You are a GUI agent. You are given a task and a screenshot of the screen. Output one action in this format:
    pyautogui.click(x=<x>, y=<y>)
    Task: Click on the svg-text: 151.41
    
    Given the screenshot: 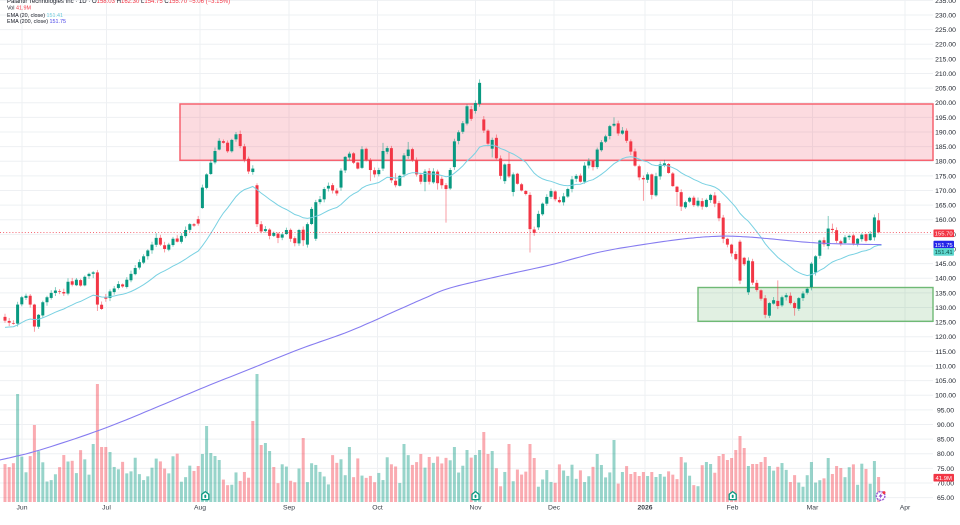 What is the action you would take?
    pyautogui.click(x=944, y=253)
    